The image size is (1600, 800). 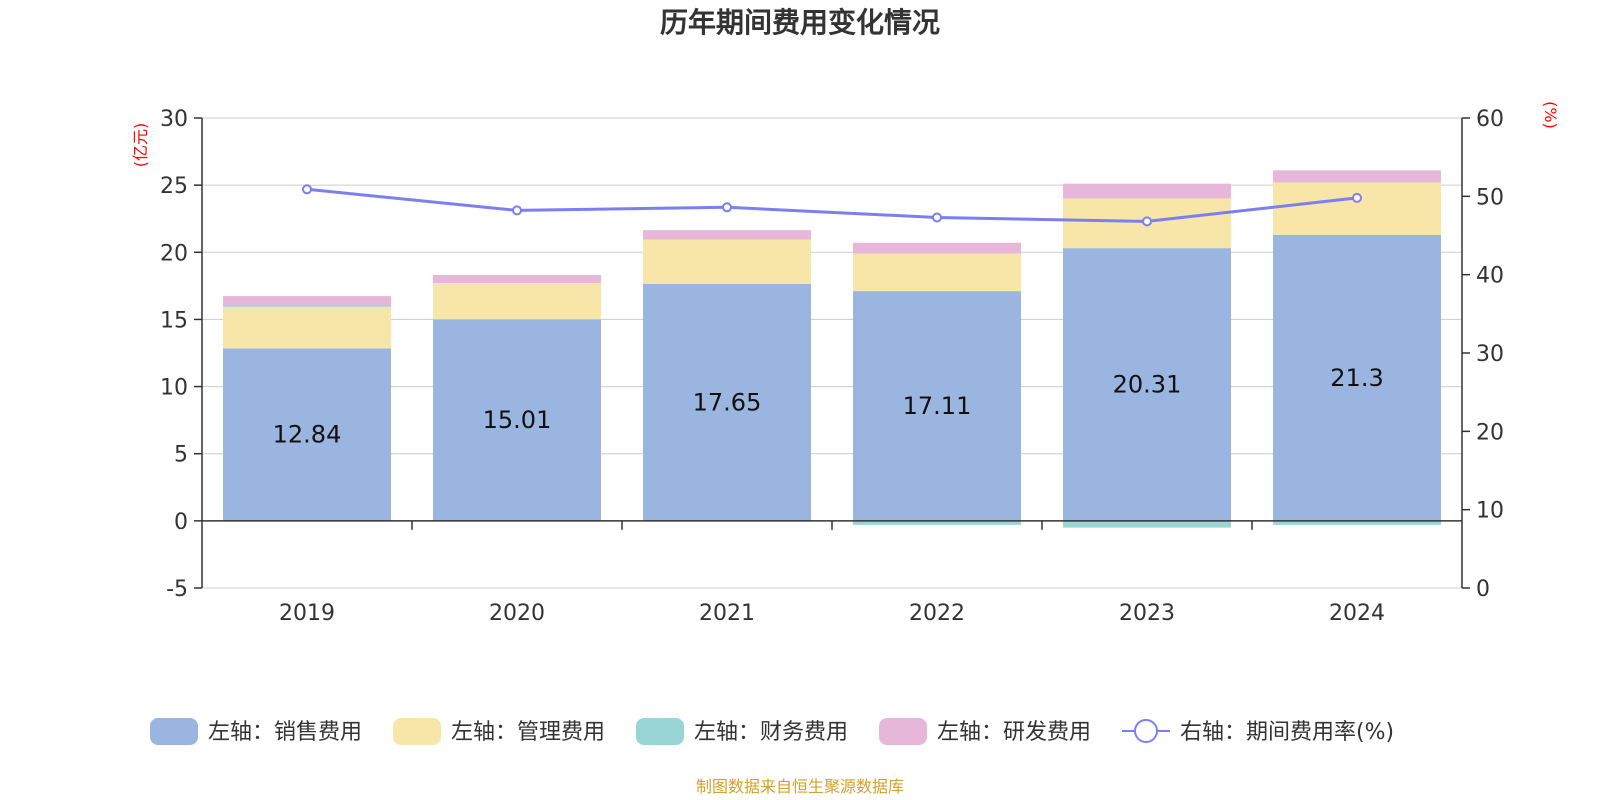 I want to click on left-tick-label: 0, so click(x=181, y=522).